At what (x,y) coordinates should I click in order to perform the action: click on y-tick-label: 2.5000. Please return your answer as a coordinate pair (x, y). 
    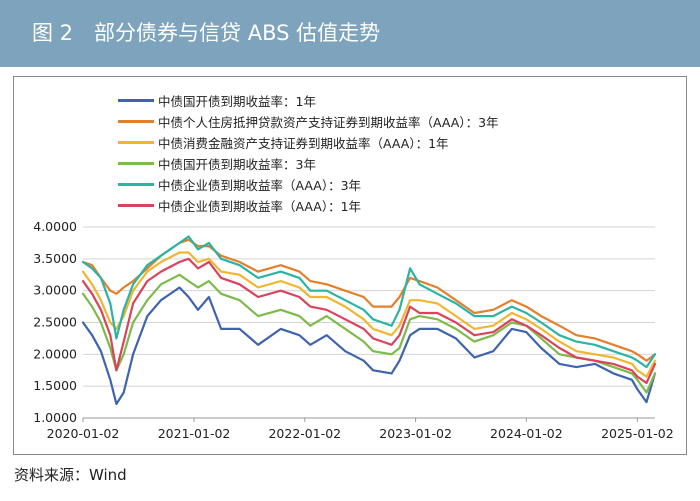
    Looking at the image, I should click on (55, 322).